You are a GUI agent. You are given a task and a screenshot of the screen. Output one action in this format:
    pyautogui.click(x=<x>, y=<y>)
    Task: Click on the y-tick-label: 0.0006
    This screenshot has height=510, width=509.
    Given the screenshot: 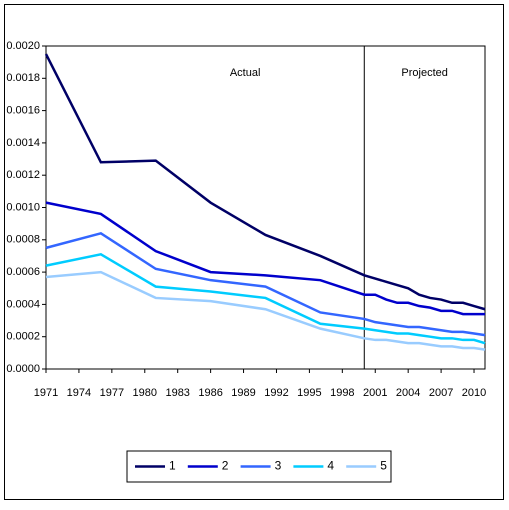 What is the action you would take?
    pyautogui.click(x=23, y=272)
    